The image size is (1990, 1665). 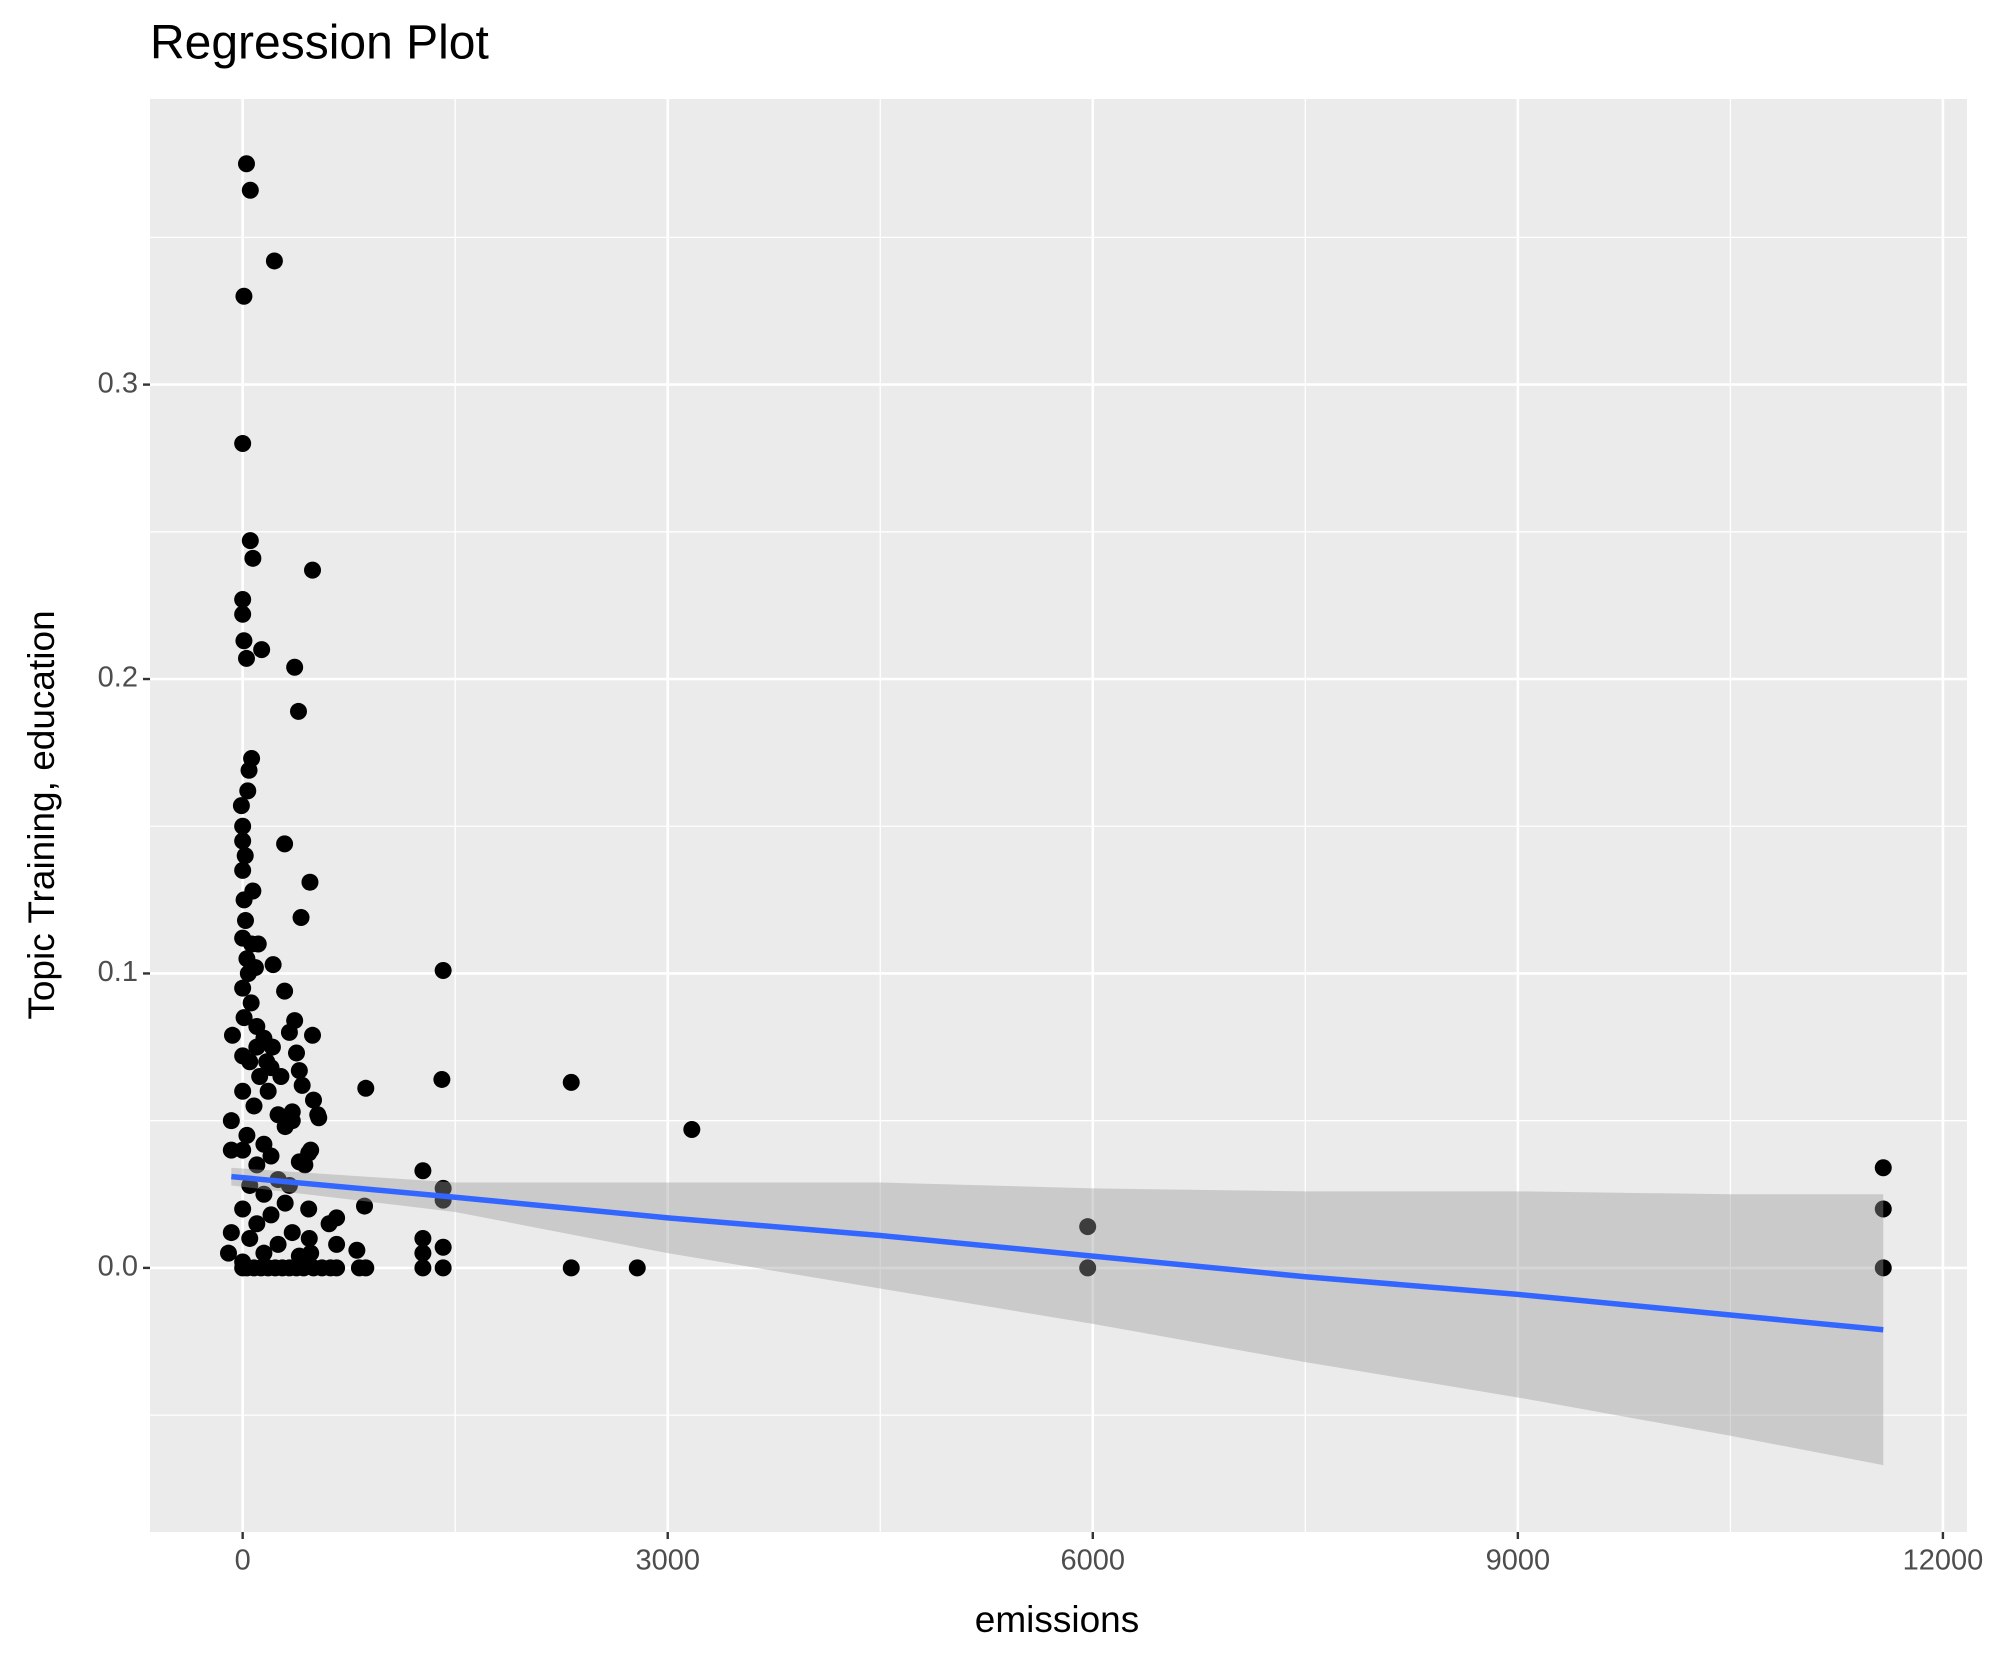 What do you see at coordinates (1057, 1619) in the screenshot?
I see `x-axis-title: emissions` at bounding box center [1057, 1619].